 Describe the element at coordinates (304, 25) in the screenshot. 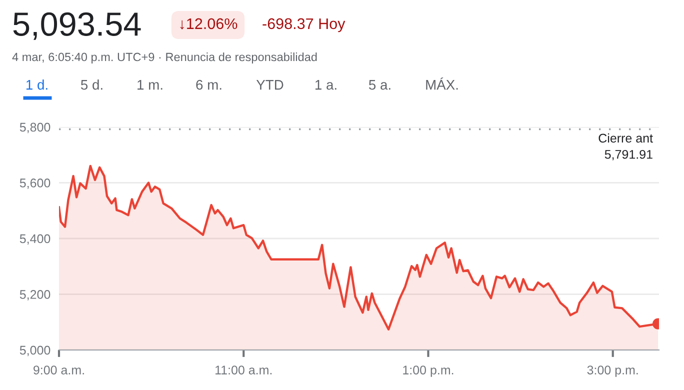

I see `text: -698.37 Hoy` at that location.